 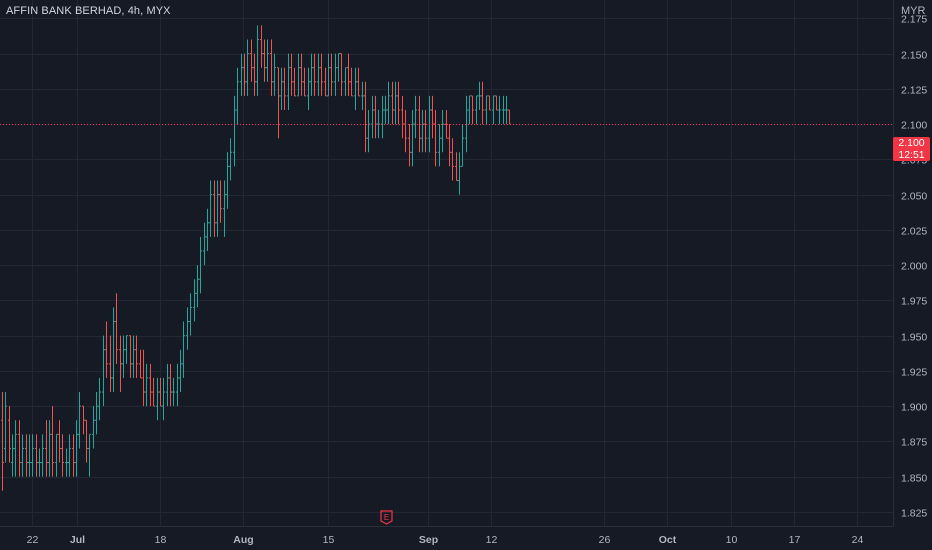 I want to click on time-axis: 22 Jul 18 Aug 15 Sep 12 26 Oct 10 17 24, so click(x=446, y=536).